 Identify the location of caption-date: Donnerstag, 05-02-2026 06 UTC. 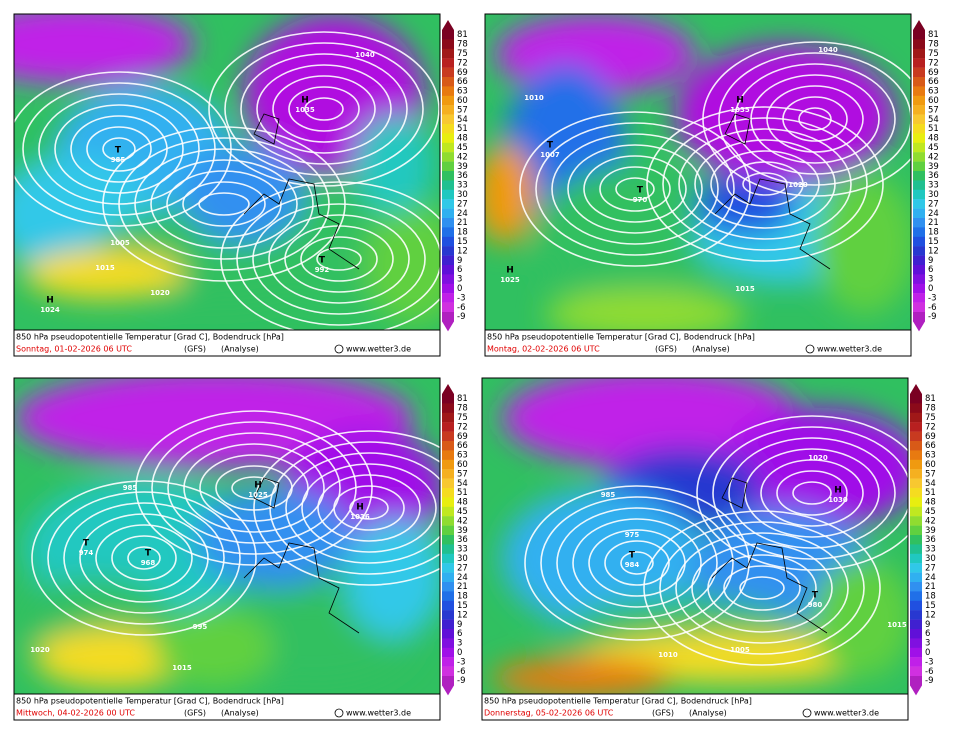
(549, 713).